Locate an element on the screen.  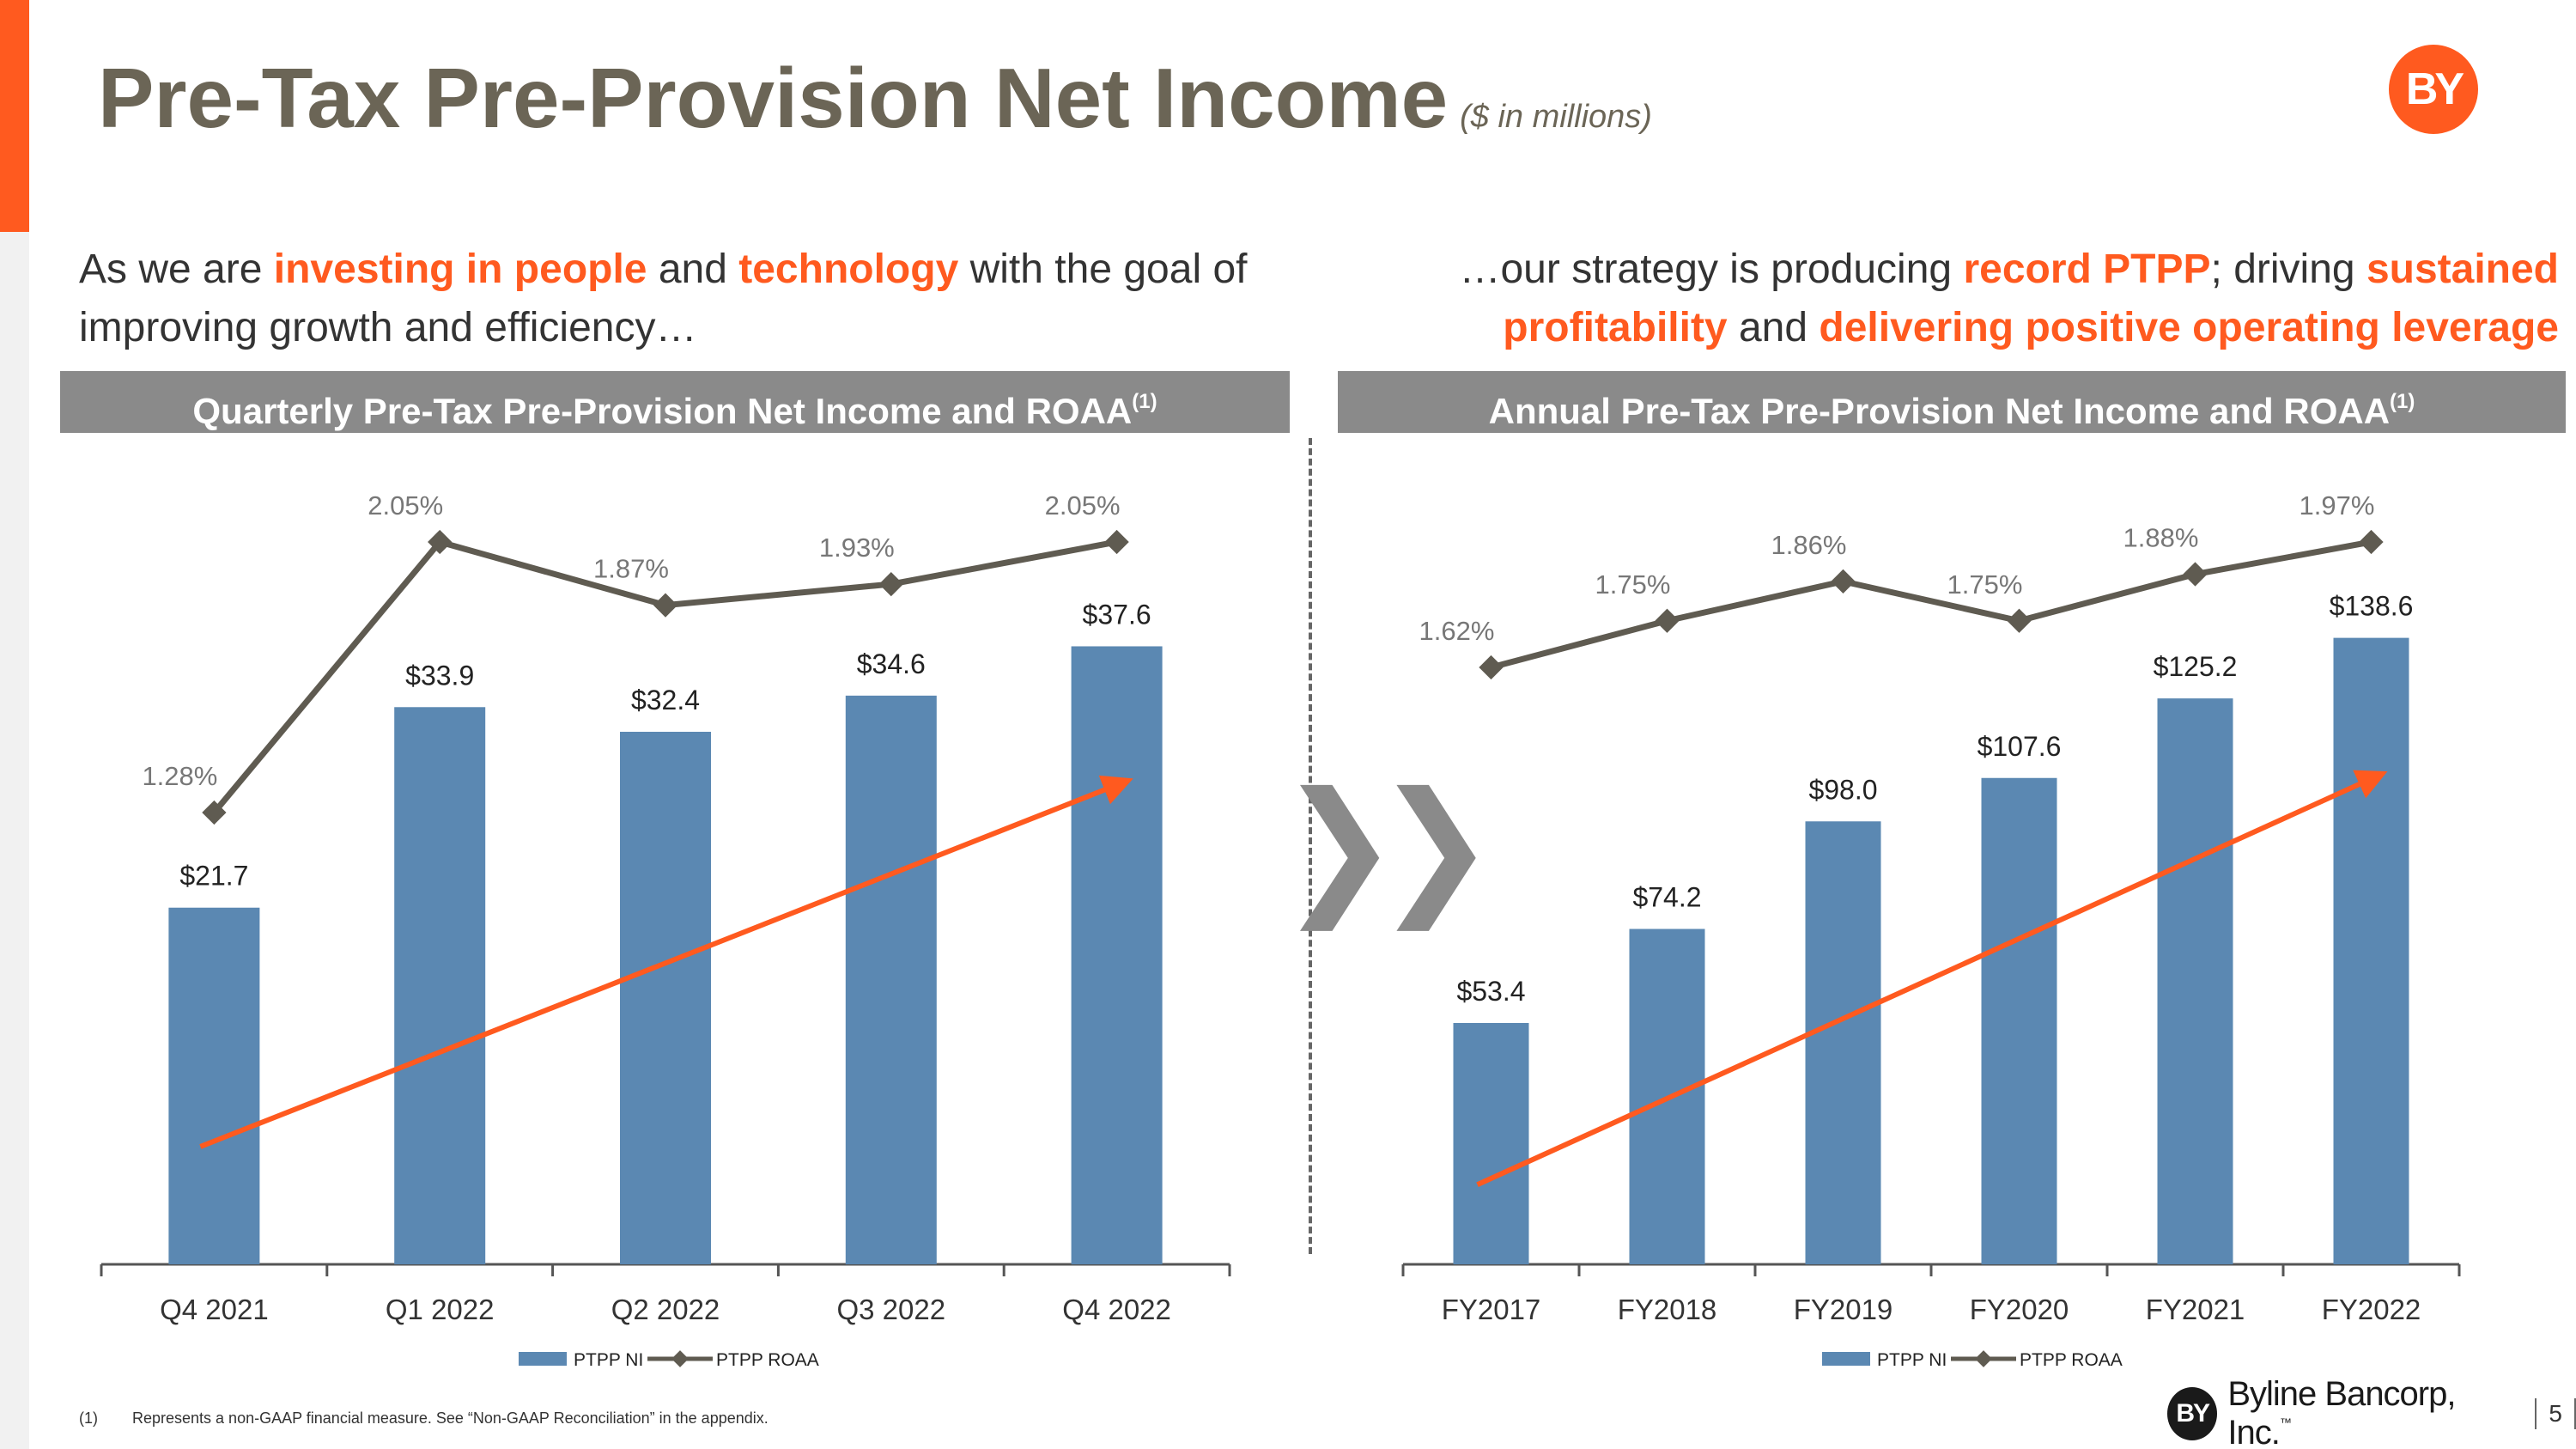
highlight-profitability: sustained profitability is located at coordinates (2031, 298).